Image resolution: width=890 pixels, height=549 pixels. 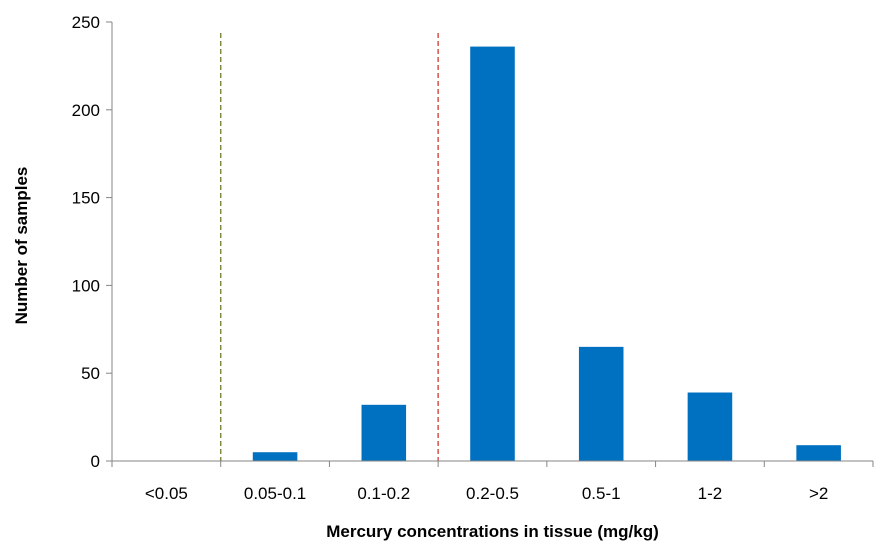 What do you see at coordinates (492, 531) in the screenshot?
I see `x-axis-title: Mercury concentrations in tissue (mg/kg)` at bounding box center [492, 531].